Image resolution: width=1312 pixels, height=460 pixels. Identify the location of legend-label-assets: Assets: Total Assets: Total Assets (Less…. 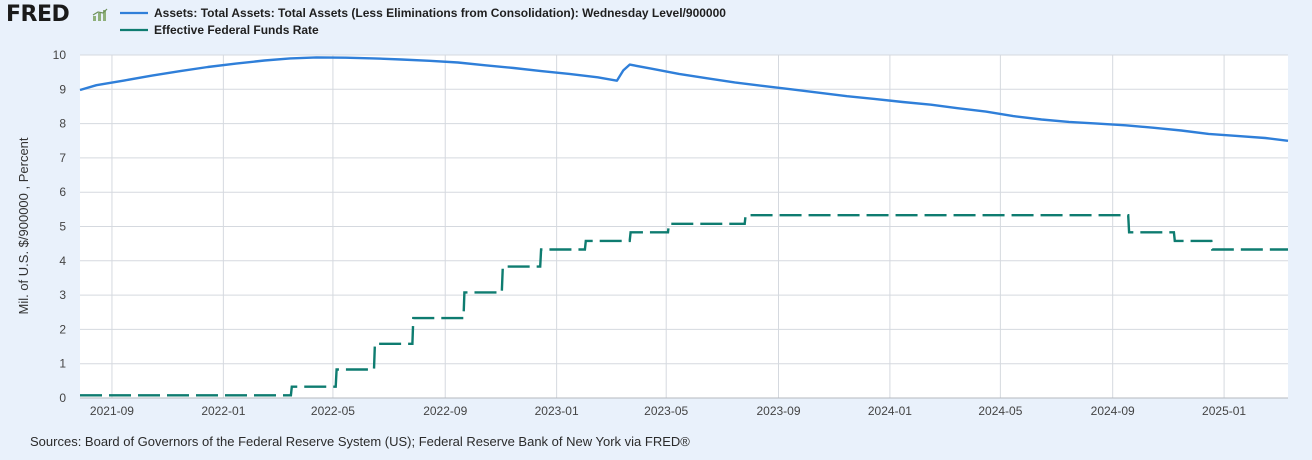
(440, 13).